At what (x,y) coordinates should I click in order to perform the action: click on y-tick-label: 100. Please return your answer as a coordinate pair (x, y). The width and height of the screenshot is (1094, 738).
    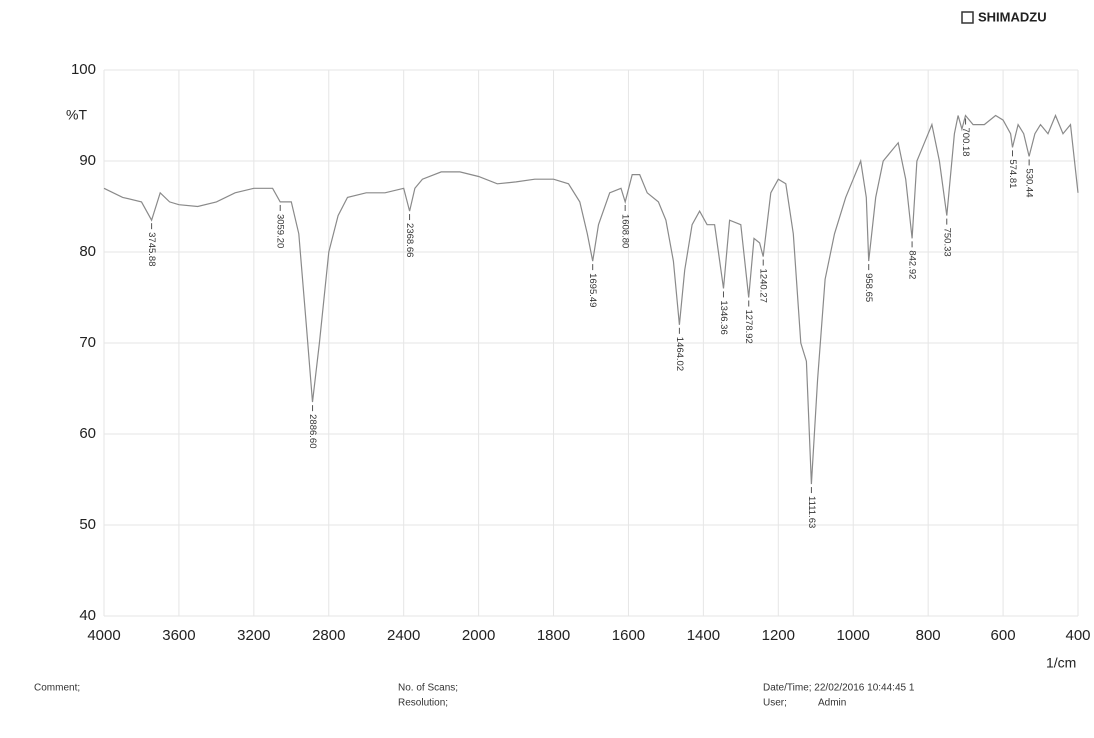
    Looking at the image, I should click on (83, 69).